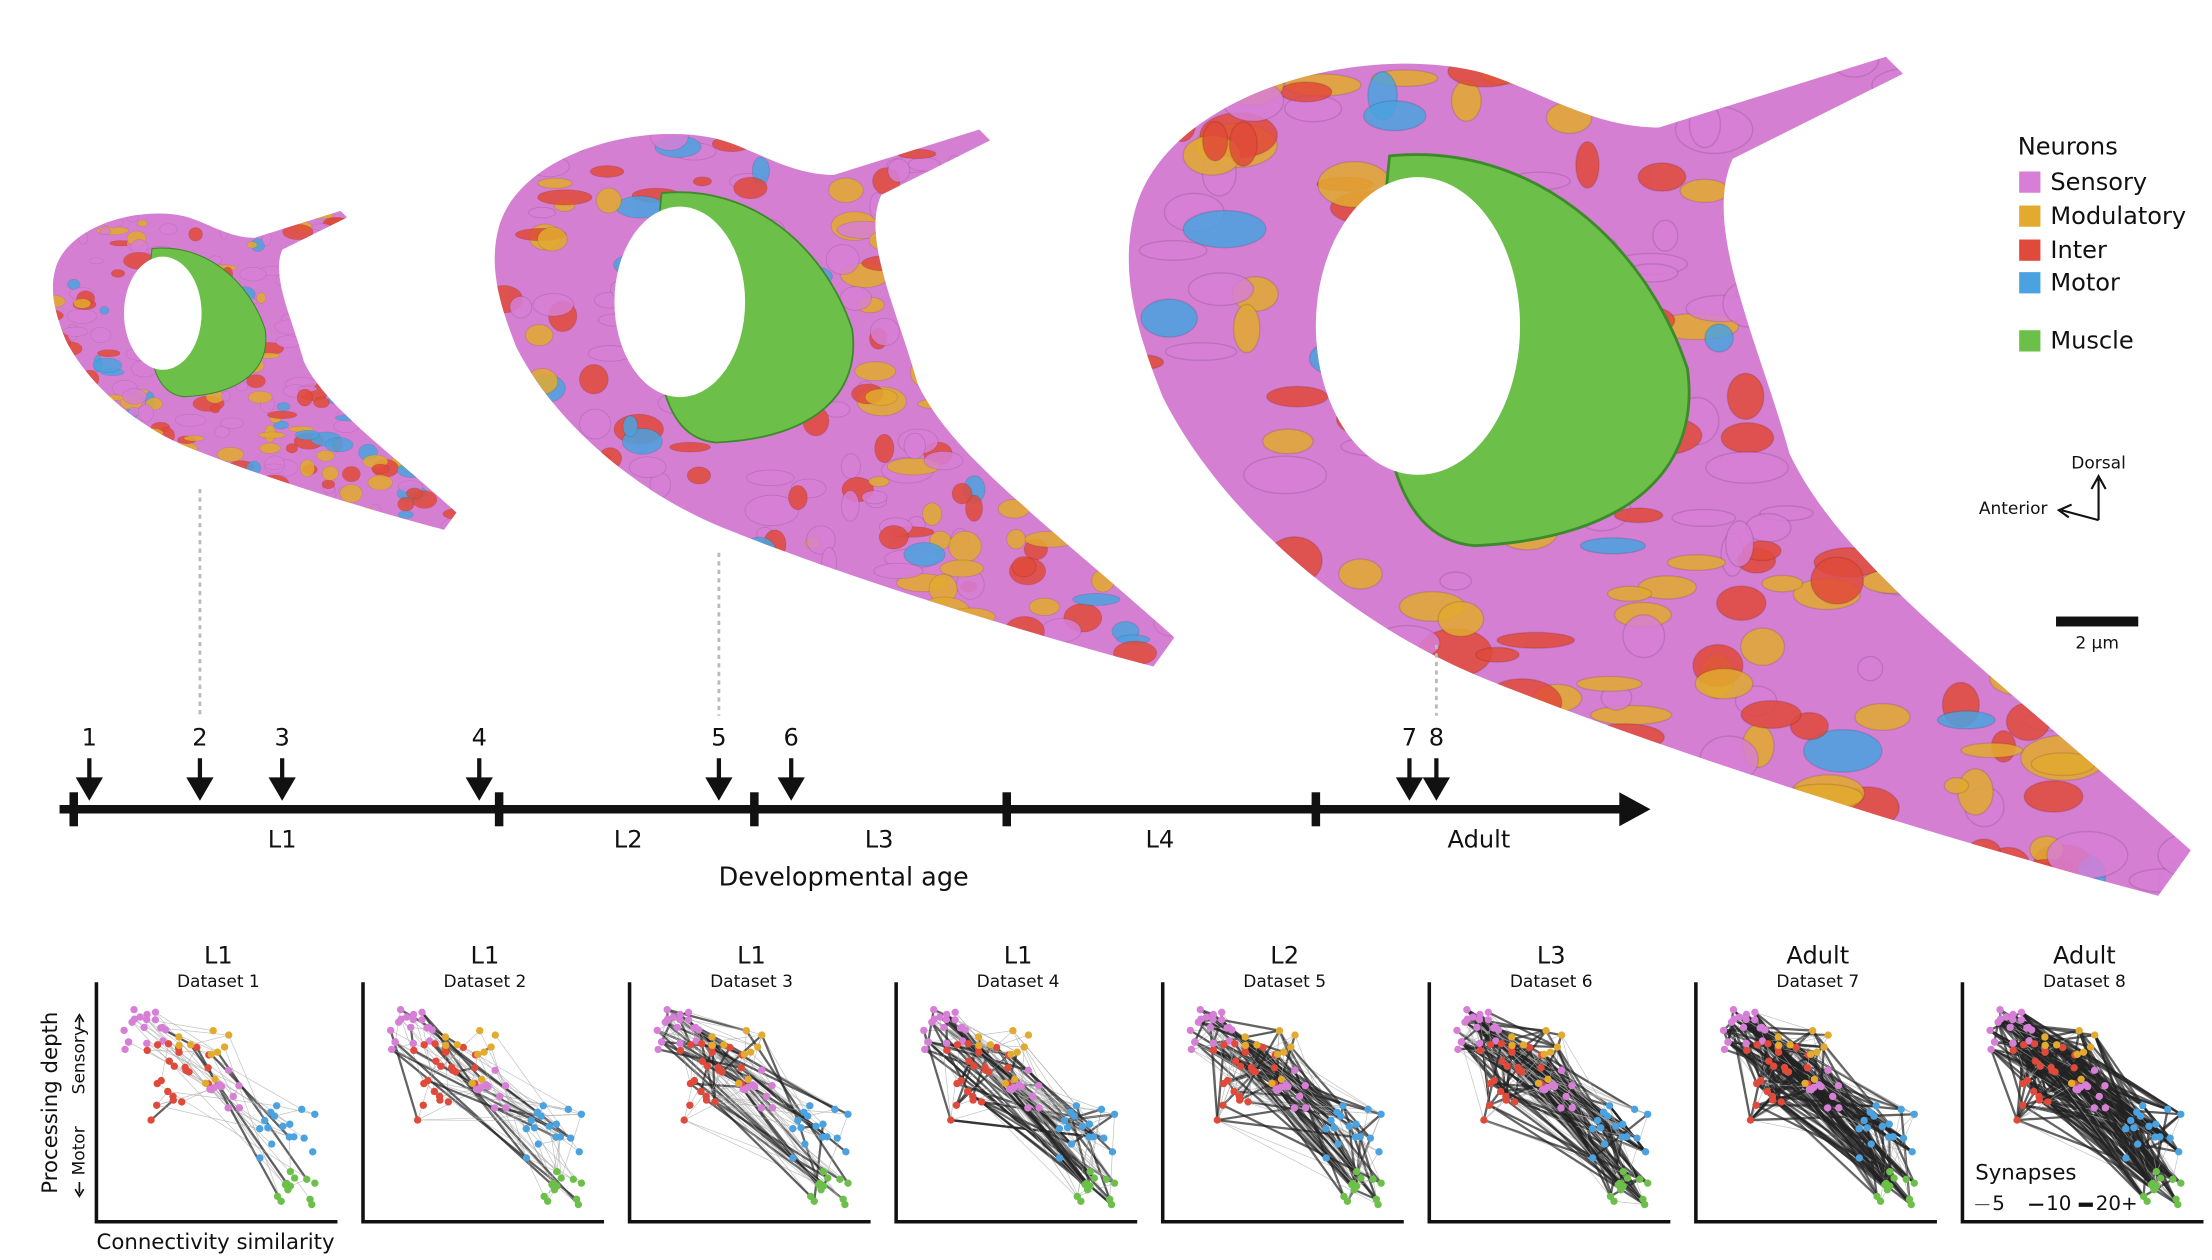 The height and width of the screenshot is (1260, 2212). I want to click on panel-axes, so click(1016, 1103).